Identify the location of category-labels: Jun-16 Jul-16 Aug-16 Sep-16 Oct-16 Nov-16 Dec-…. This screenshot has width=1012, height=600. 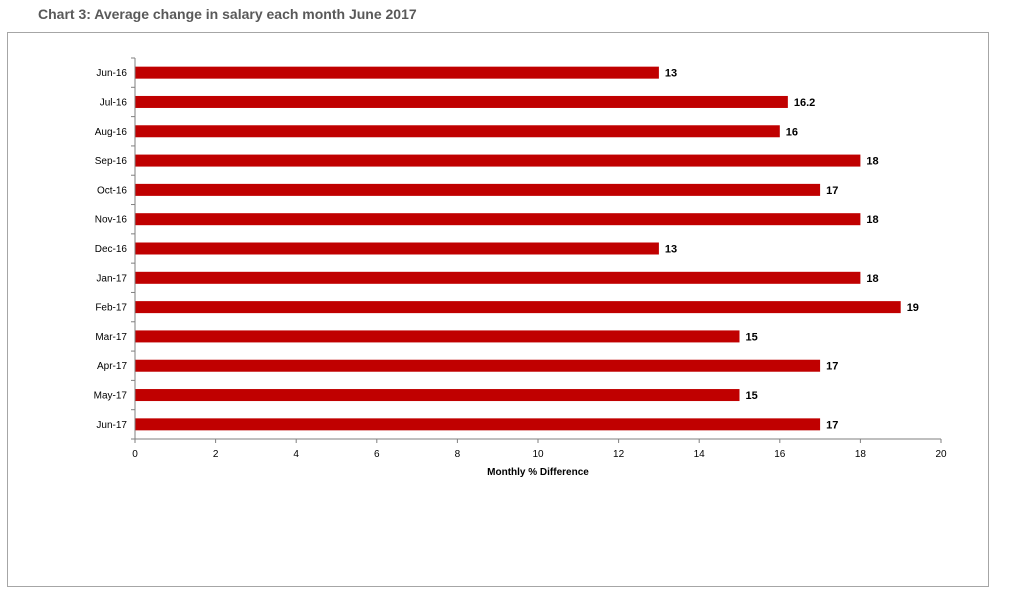
(111, 249).